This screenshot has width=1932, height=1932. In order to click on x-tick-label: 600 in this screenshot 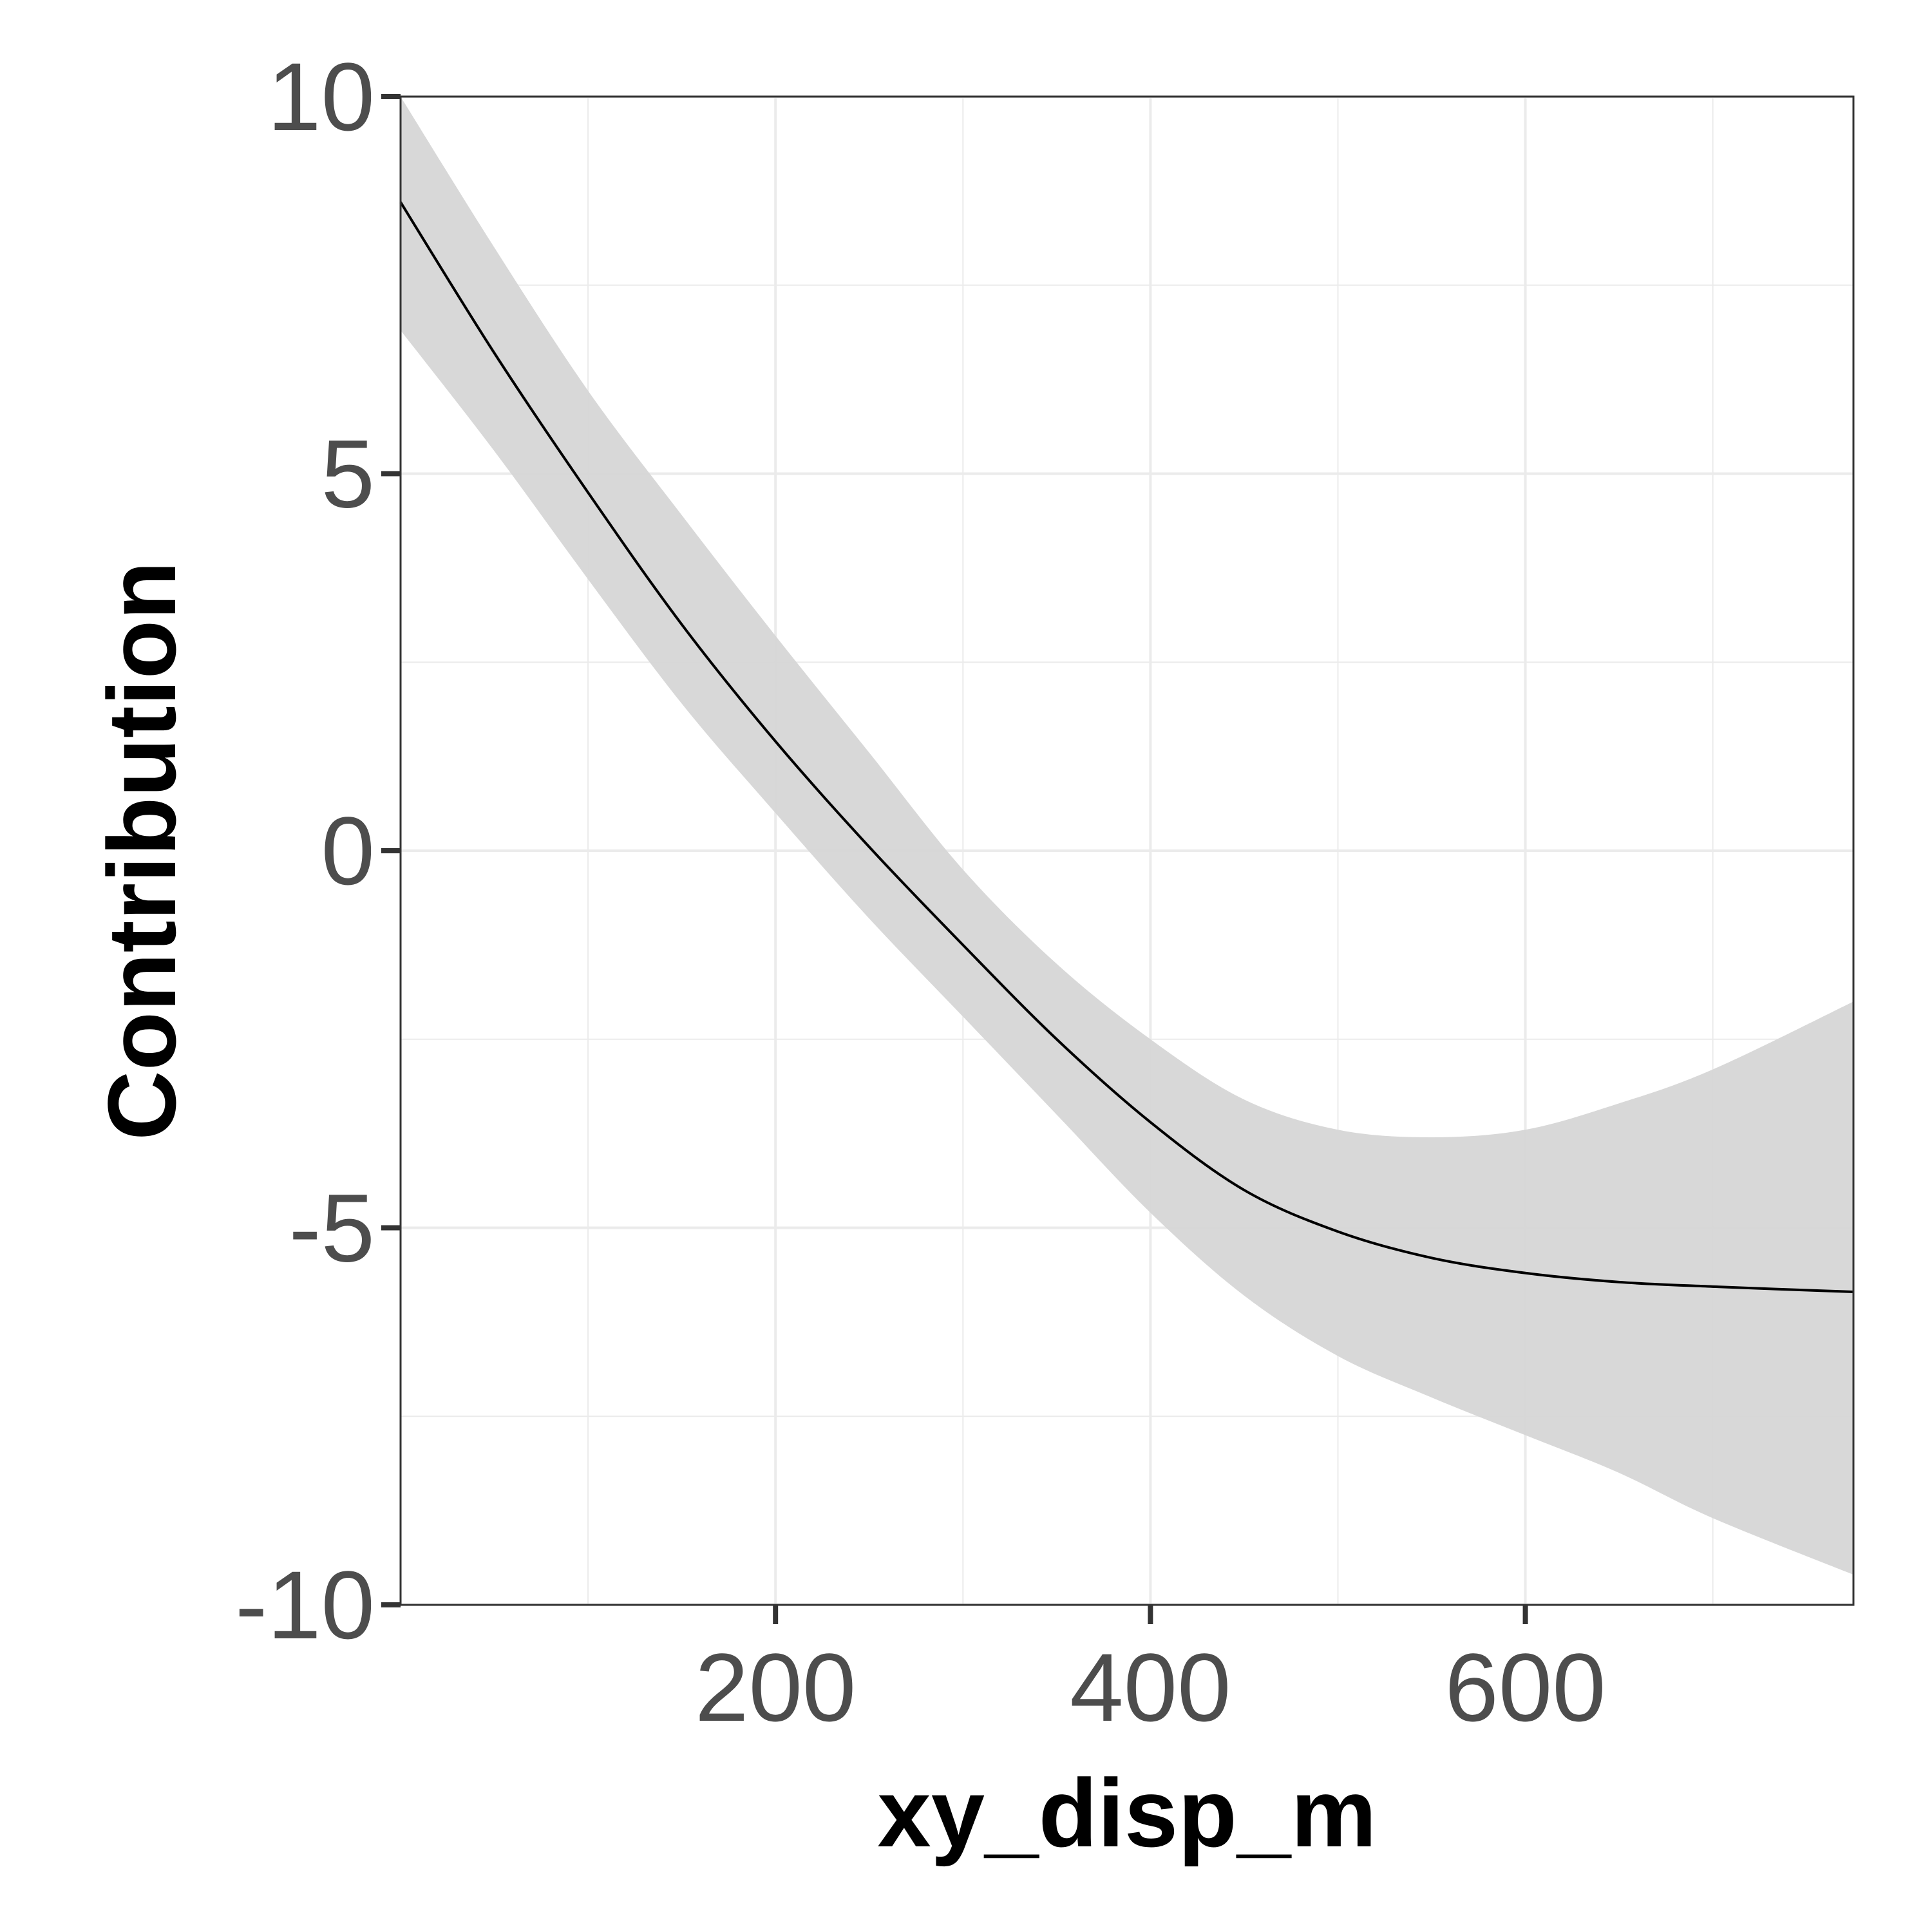, I will do `click(1525, 1687)`.